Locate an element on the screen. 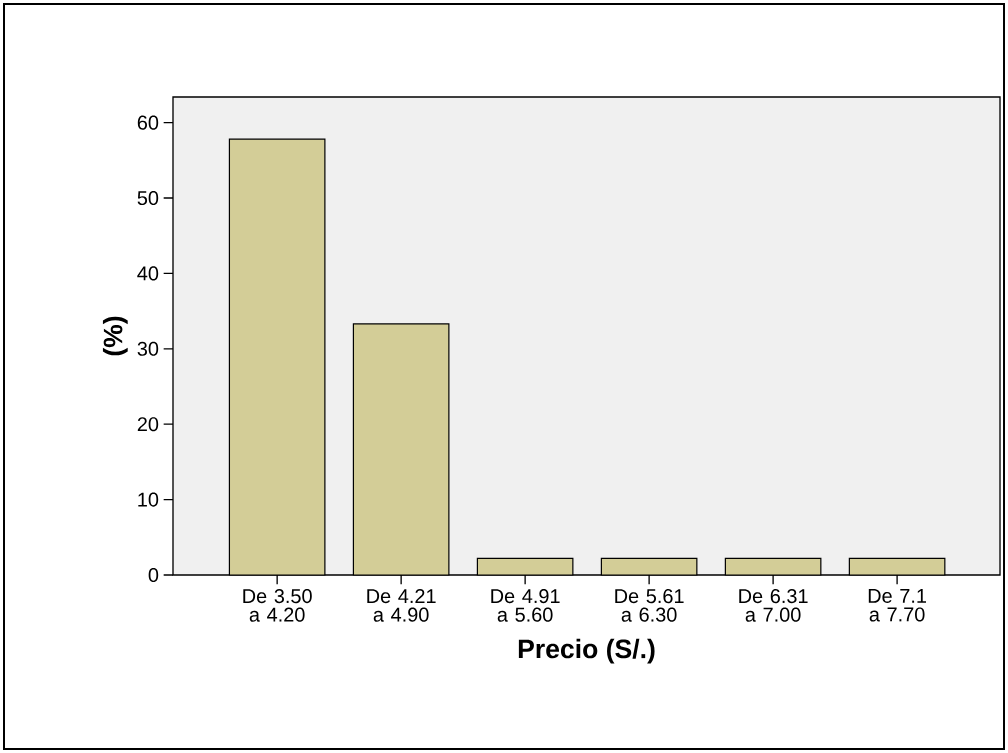 This screenshot has width=1008, height=753. y-tick-label: 10 is located at coordinates (148, 499).